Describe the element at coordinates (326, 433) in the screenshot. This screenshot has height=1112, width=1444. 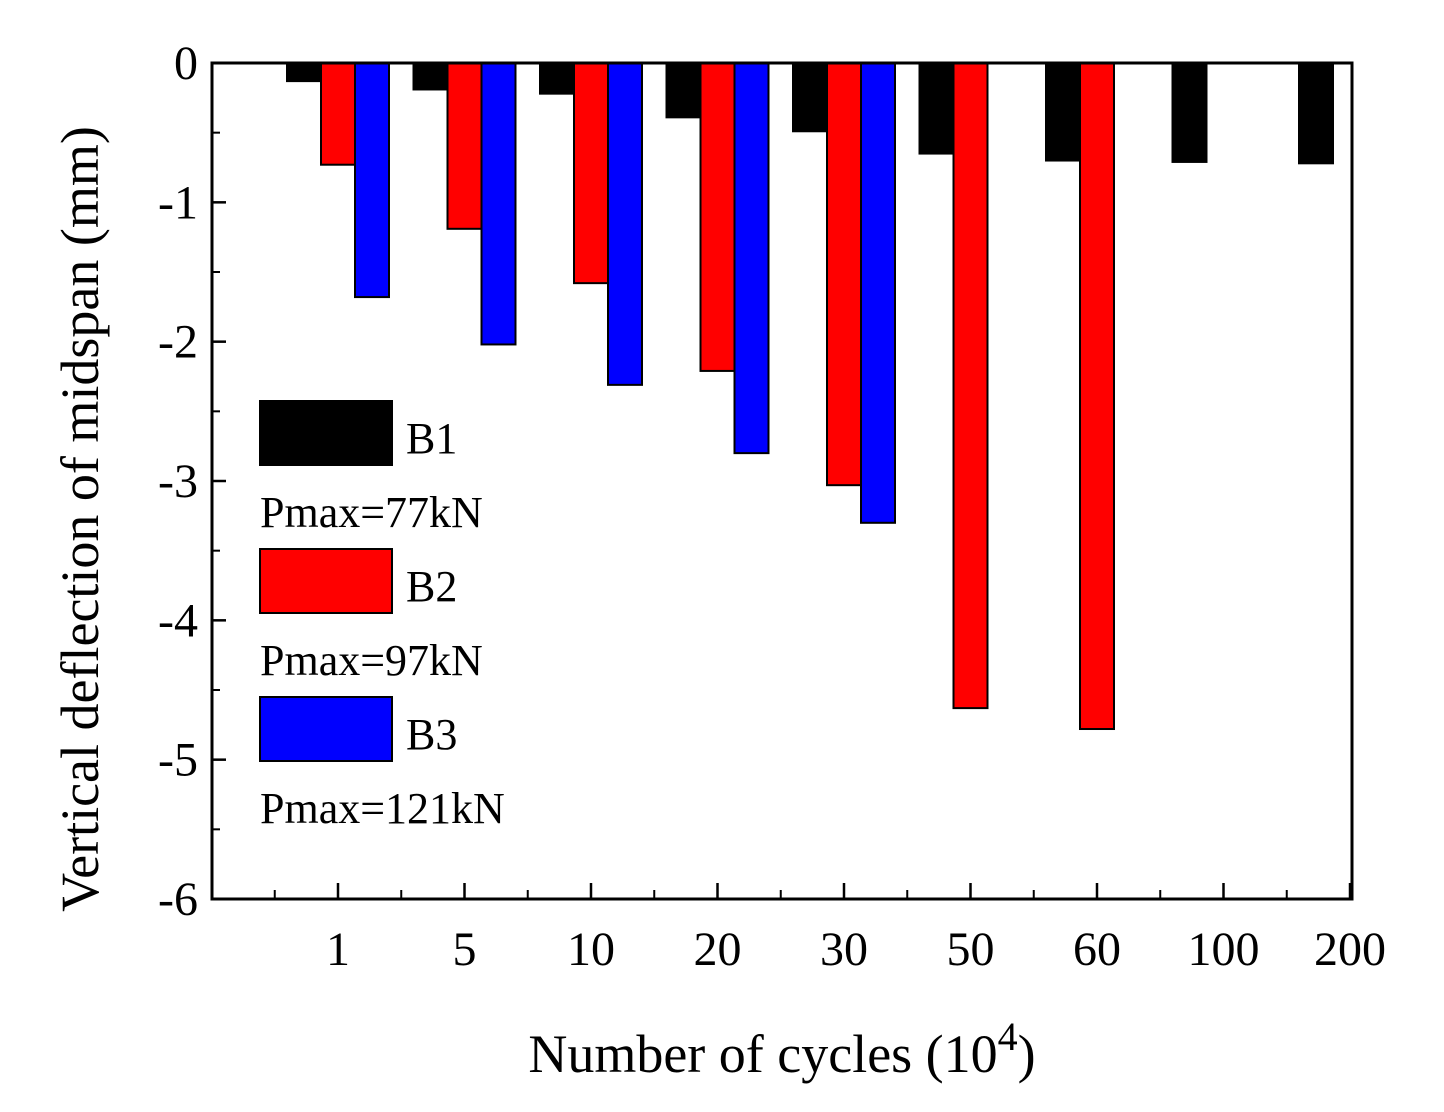
I see `legend-swatch-b1` at that location.